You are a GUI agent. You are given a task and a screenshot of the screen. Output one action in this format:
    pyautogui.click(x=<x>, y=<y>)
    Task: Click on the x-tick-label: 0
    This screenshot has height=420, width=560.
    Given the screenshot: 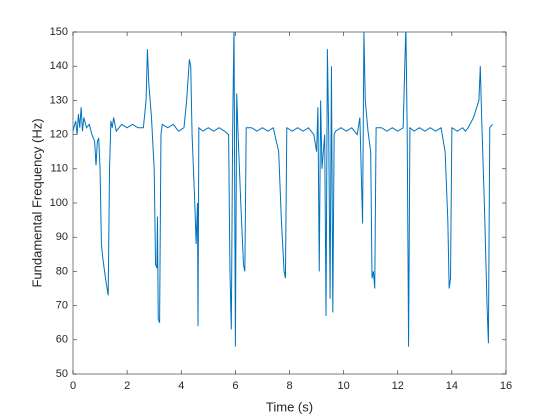 What is the action you would take?
    pyautogui.click(x=73, y=386)
    